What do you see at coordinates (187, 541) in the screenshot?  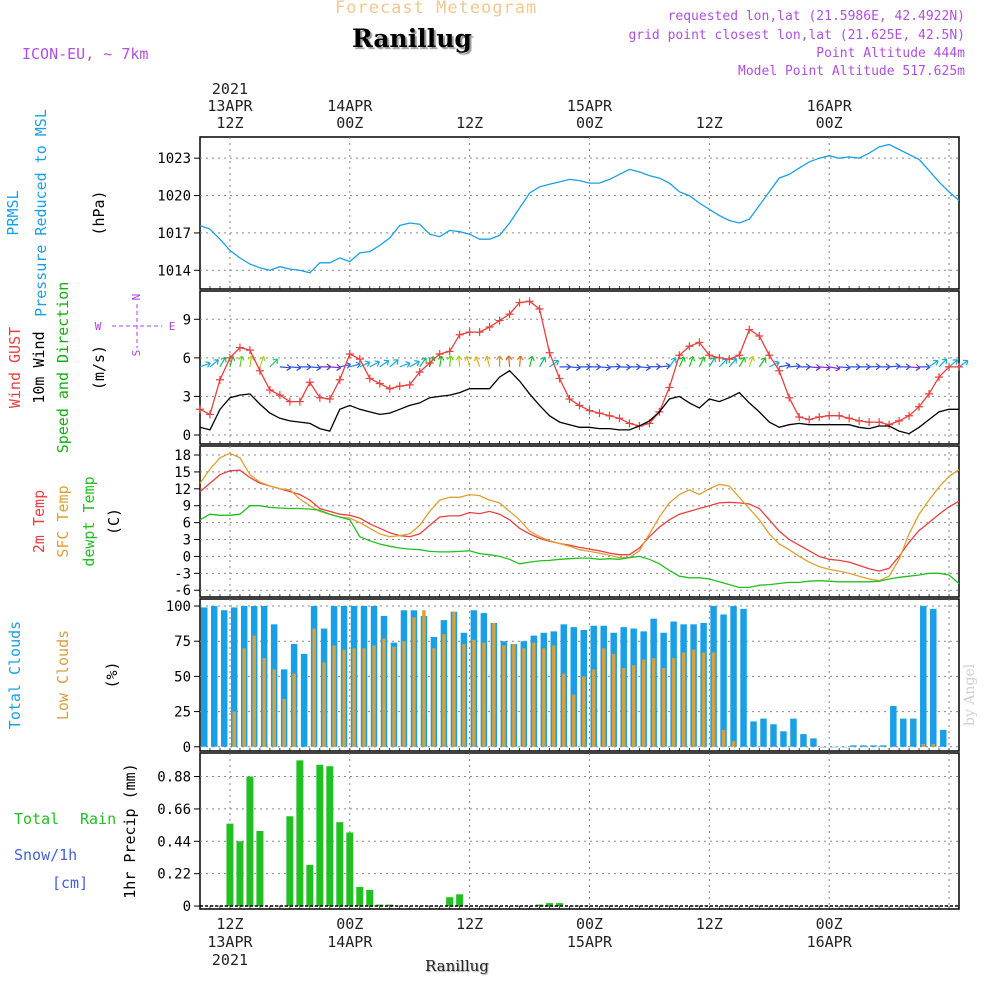 I see `temperature-ytick-label: 3` at bounding box center [187, 541].